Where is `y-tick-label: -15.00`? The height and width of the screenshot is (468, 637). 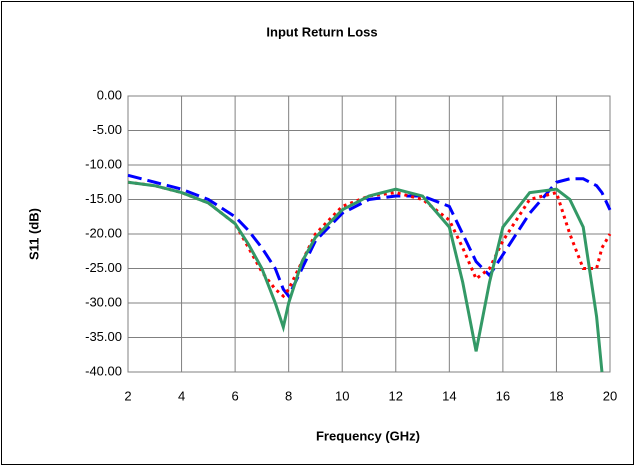 y-tick-label: -15.00 is located at coordinates (103, 198).